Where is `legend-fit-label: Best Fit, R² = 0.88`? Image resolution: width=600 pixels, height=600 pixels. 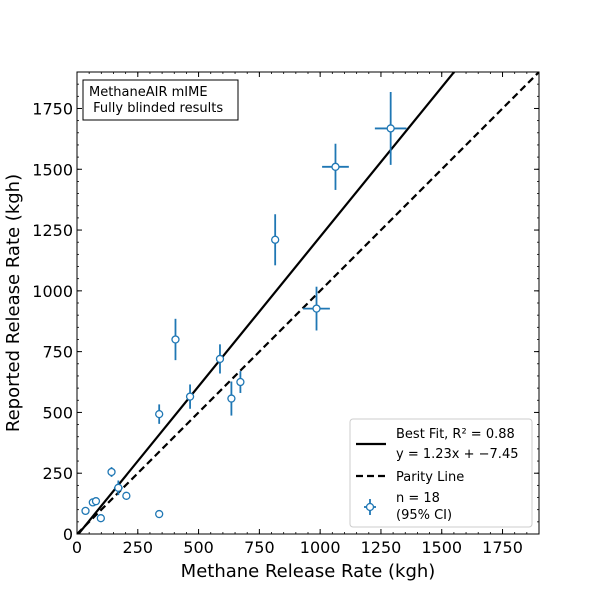
legend-fit-label: Best Fit, R² = 0.88 is located at coordinates (455, 434).